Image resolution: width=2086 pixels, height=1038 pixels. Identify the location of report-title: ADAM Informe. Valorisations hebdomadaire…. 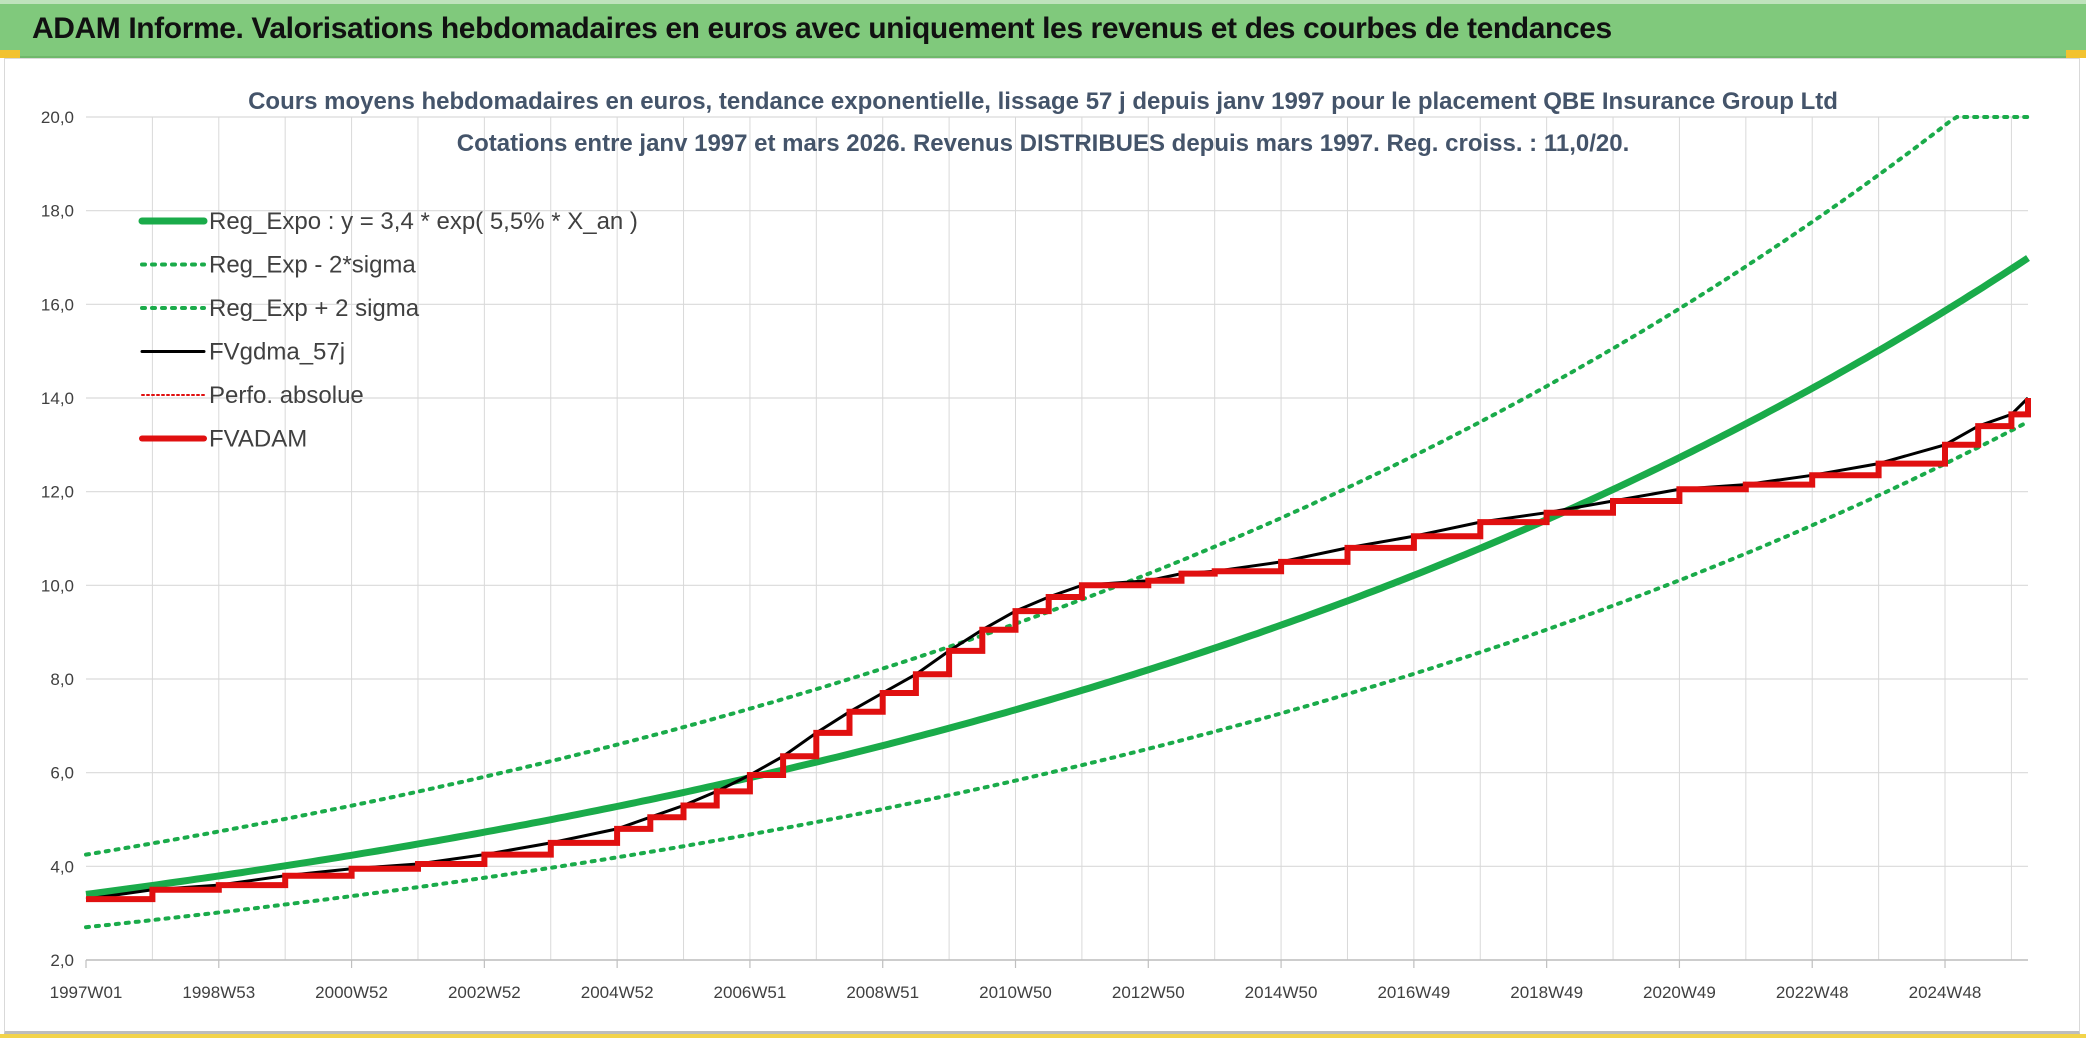
(822, 28).